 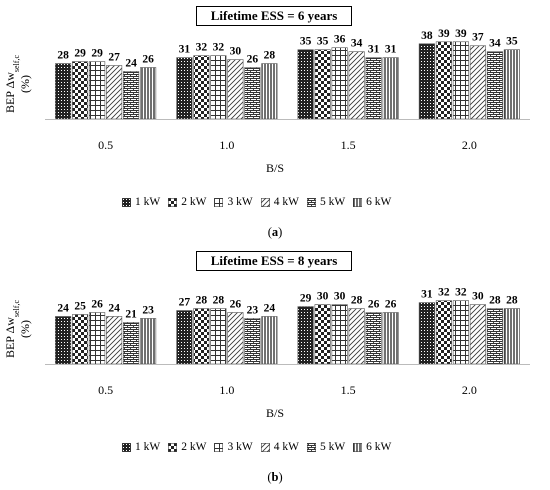 What do you see at coordinates (80, 307) in the screenshot?
I see `data-label: 25` at bounding box center [80, 307].